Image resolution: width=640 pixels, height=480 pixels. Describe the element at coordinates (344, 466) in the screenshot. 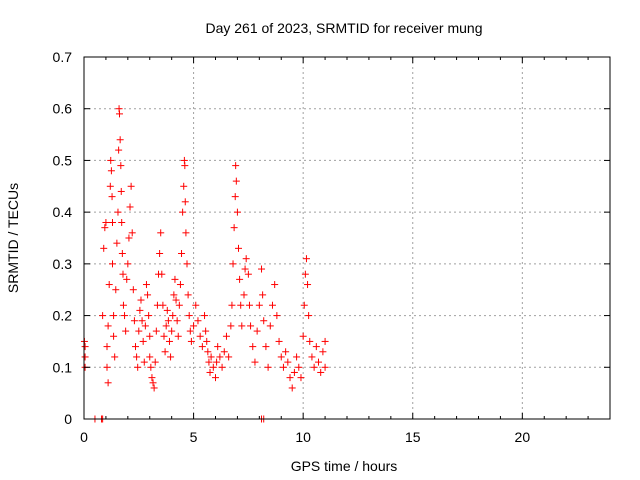

I see `x-axis-label: GPS time / hours` at that location.